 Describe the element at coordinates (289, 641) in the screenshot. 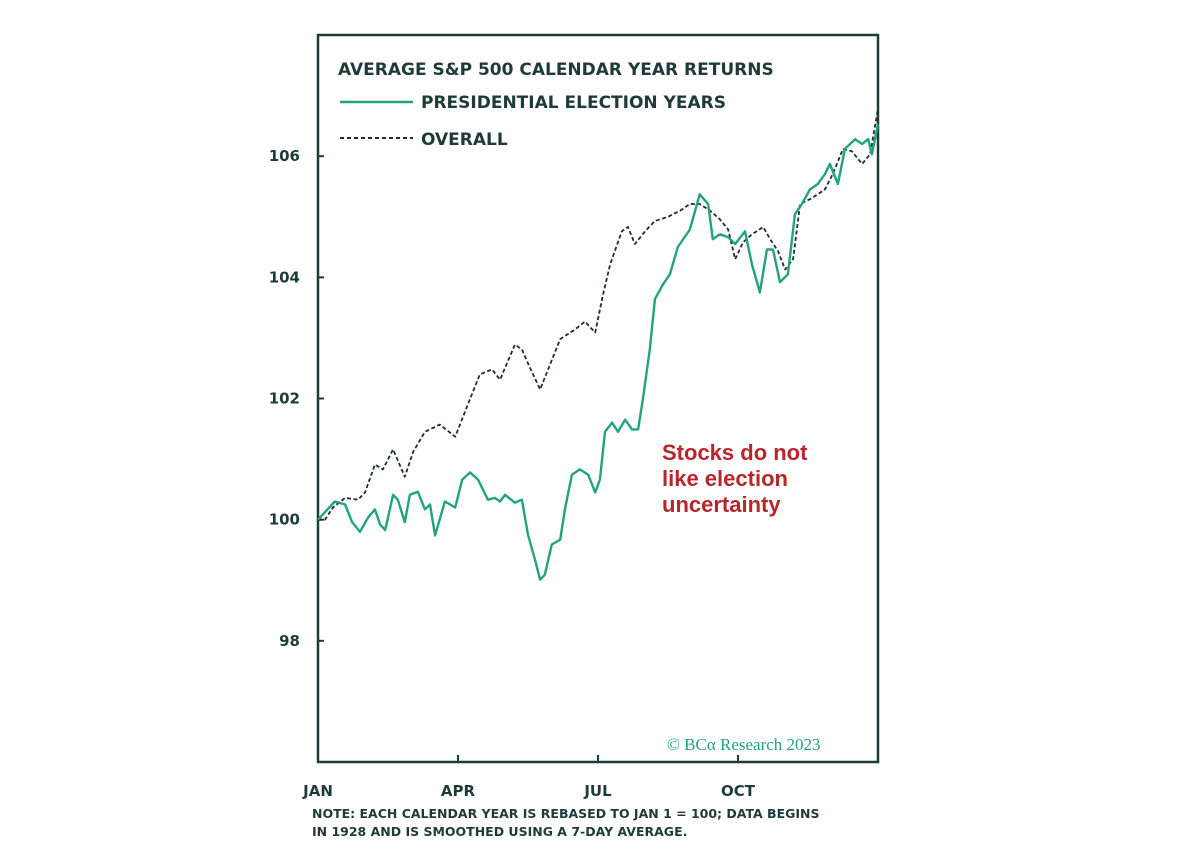

I see `y-tick-label: 98` at that location.